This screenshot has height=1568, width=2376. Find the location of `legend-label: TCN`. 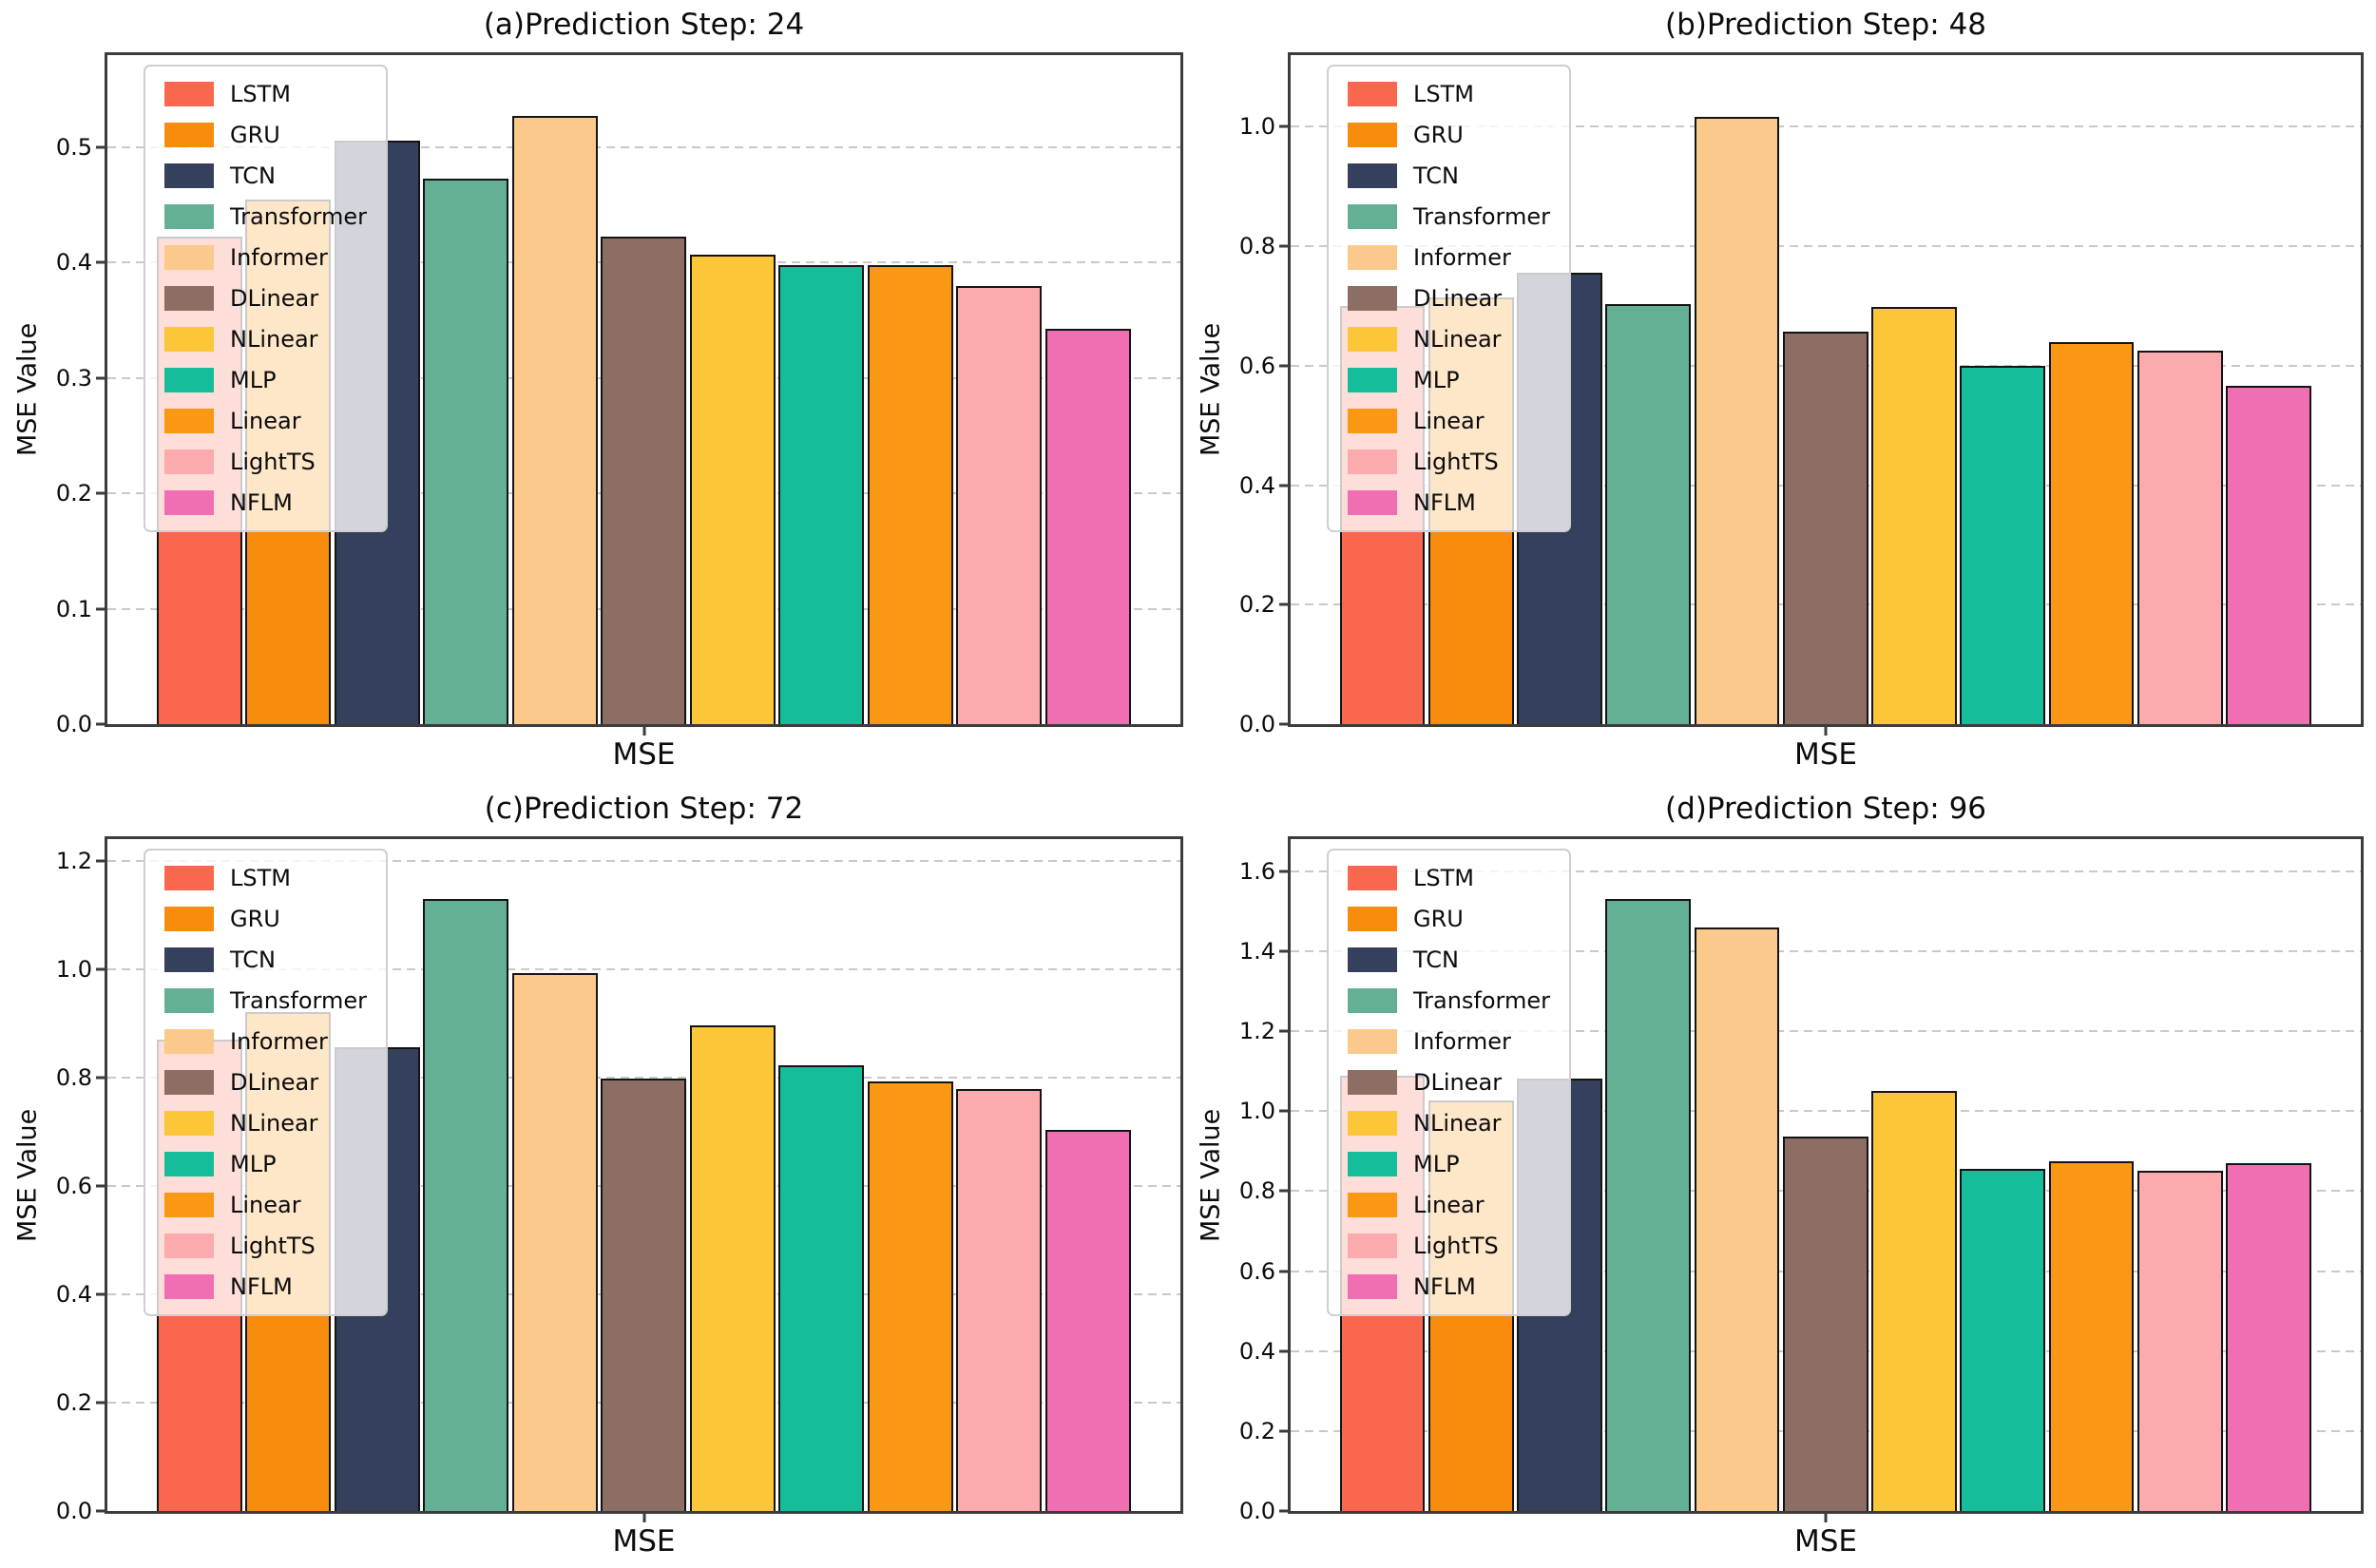

legend-label: TCN is located at coordinates (253, 960).